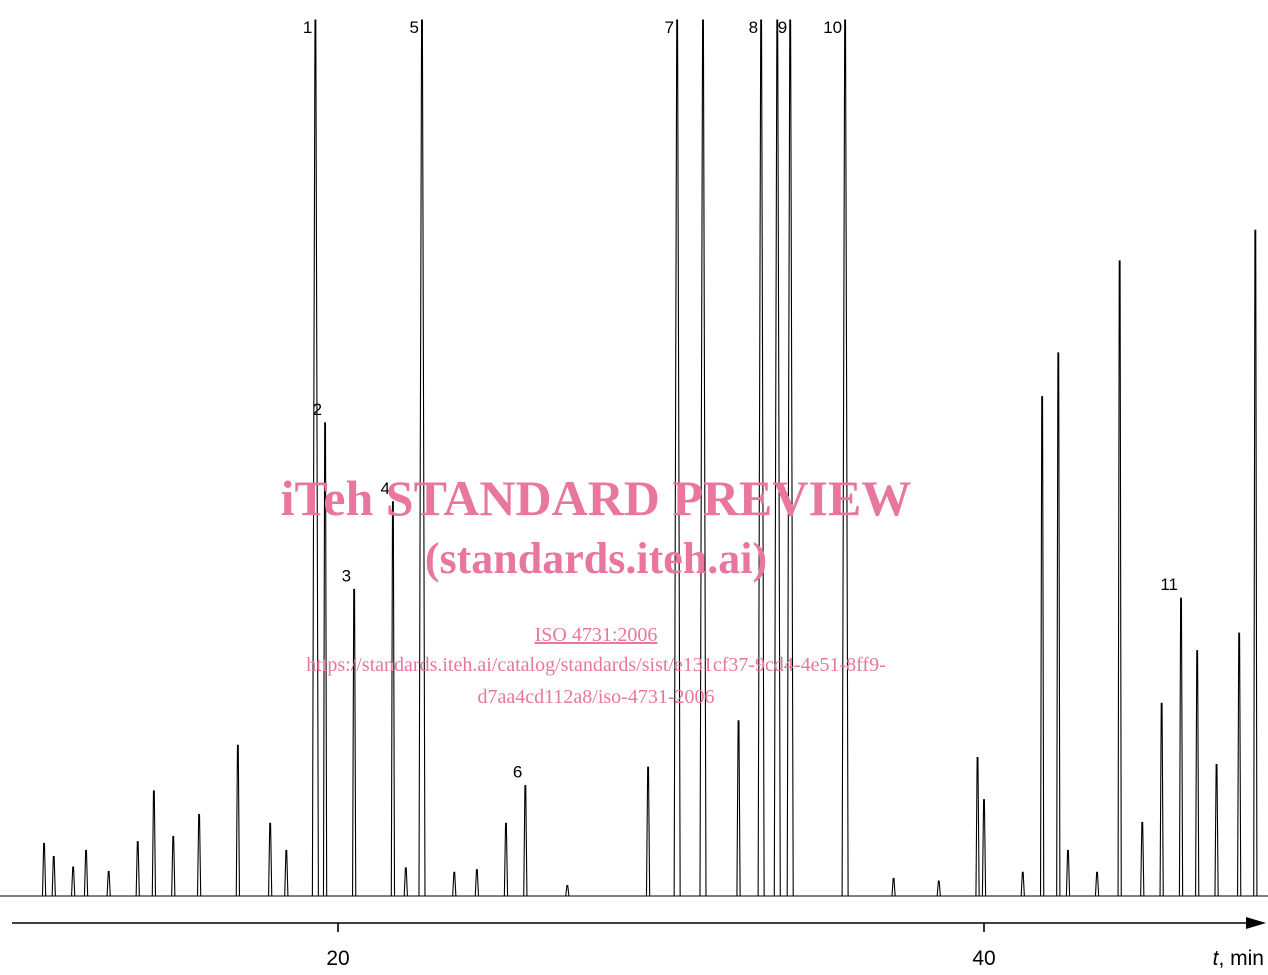  I want to click on x-axis-title-symbol: t, so click(1216, 958).